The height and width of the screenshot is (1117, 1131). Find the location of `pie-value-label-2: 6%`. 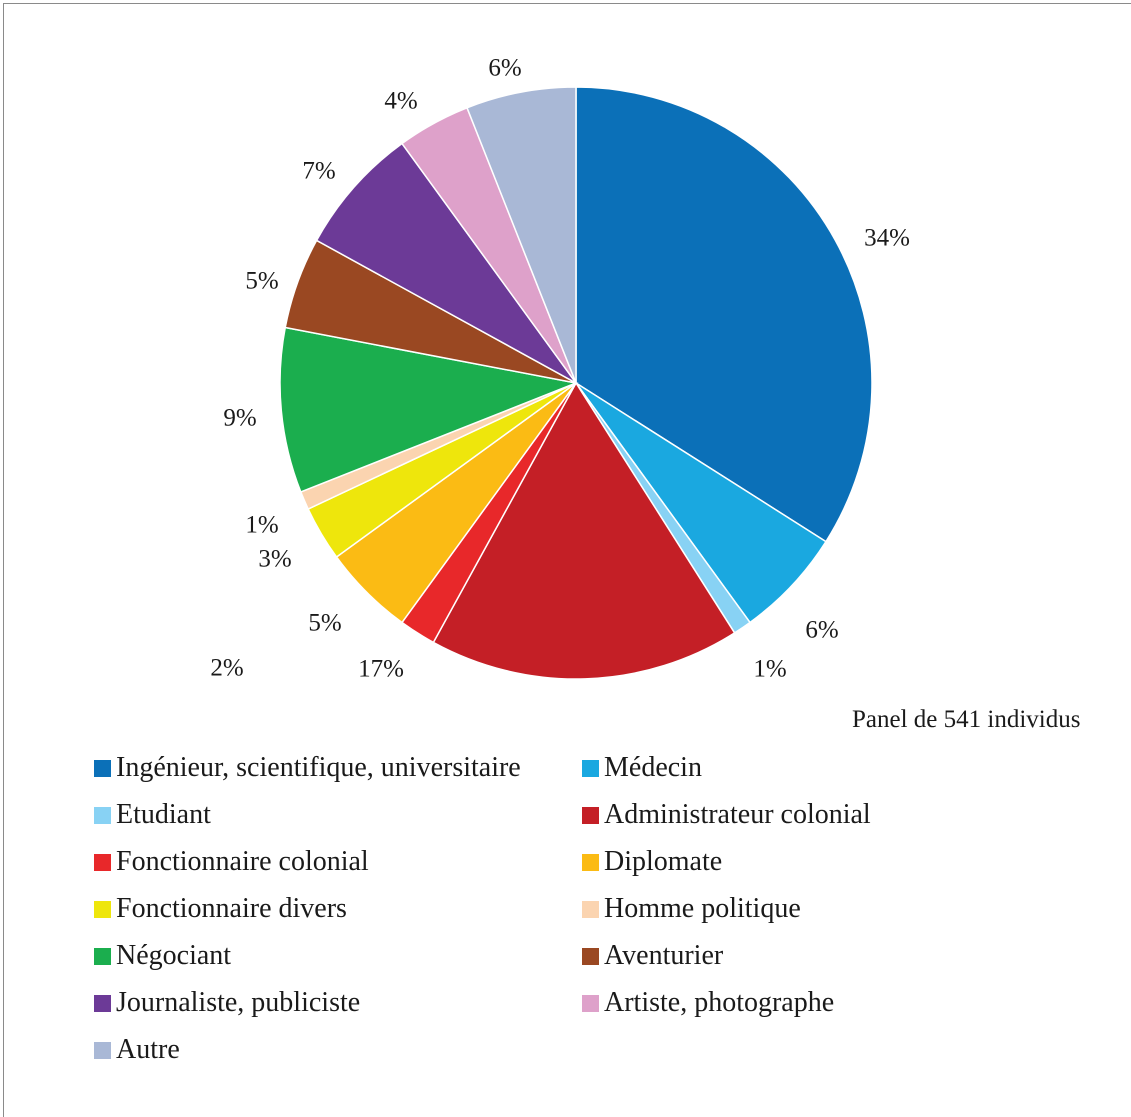

pie-value-label-2: 6% is located at coordinates (821, 630).